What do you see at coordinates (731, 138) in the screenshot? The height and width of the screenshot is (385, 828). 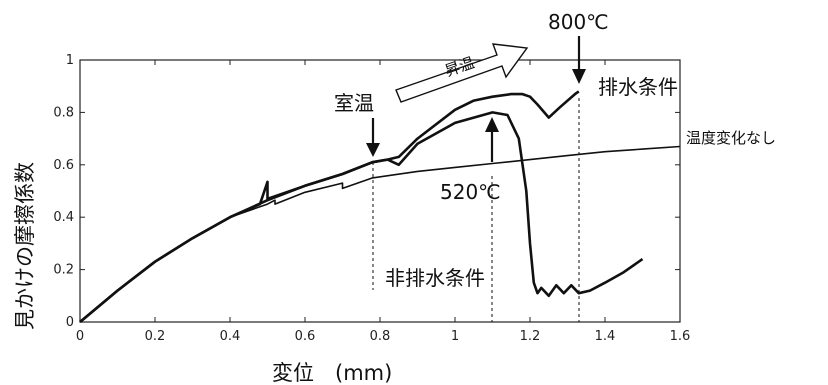 I see `no-temp-change-label: 温度変化なし` at bounding box center [731, 138].